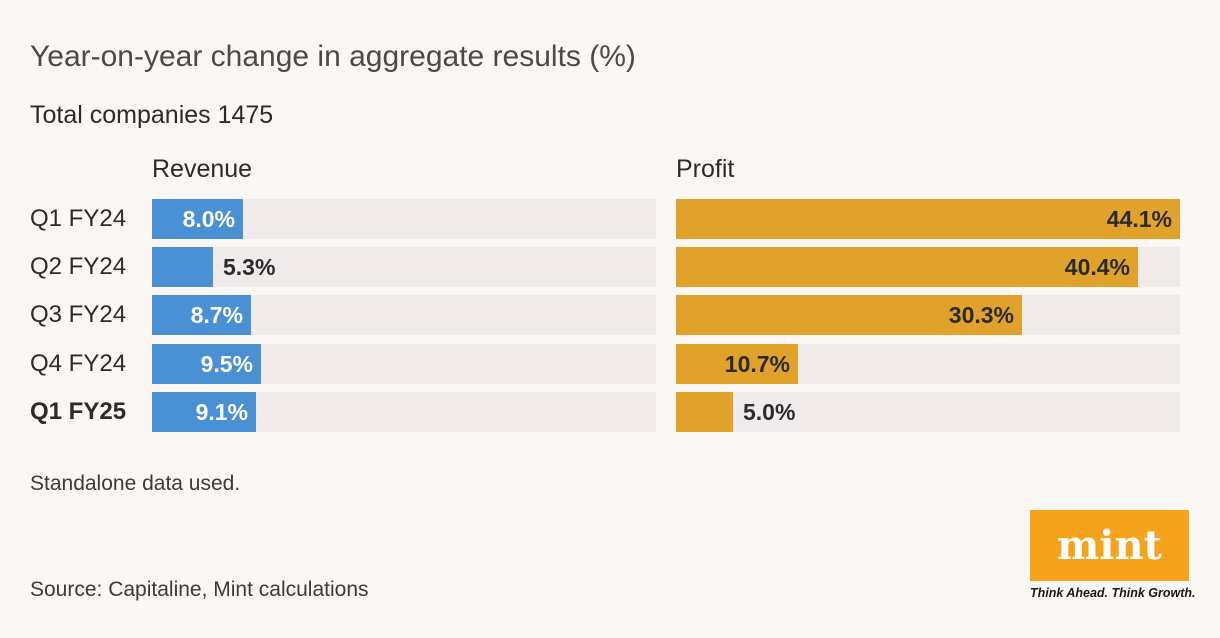 This screenshot has height=638, width=1220. Describe the element at coordinates (981, 315) in the screenshot. I see `profit-value-label: 30.3%` at that location.